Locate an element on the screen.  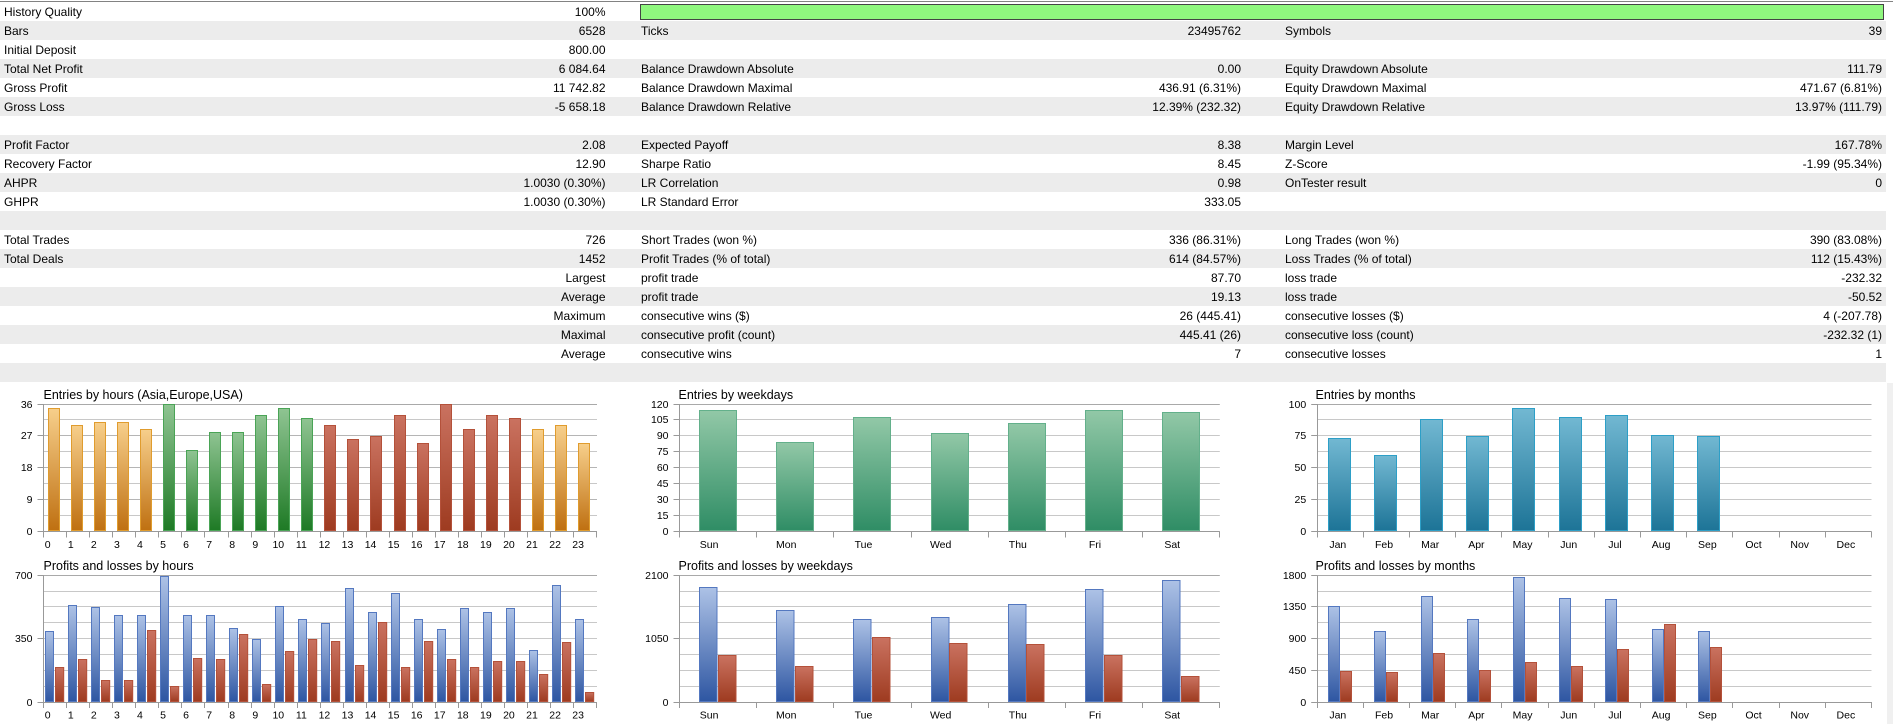
svg-text: 50 is located at coordinates (1301, 468).